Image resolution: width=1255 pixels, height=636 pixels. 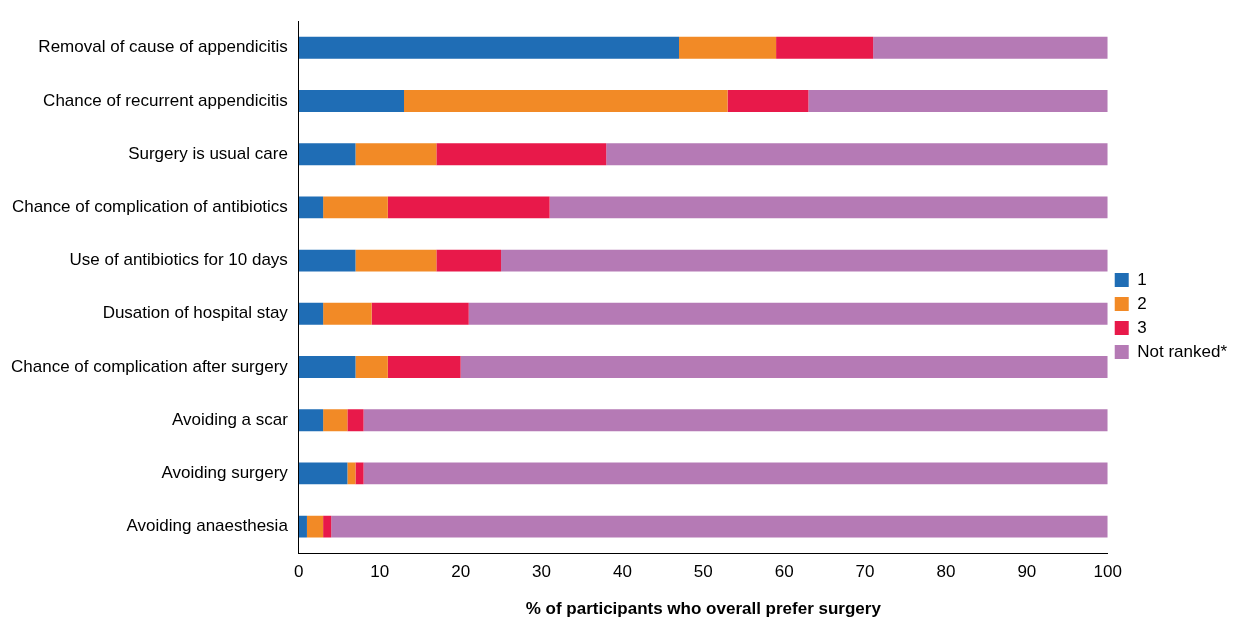 I want to click on legend-label: 2, so click(x=1142, y=303).